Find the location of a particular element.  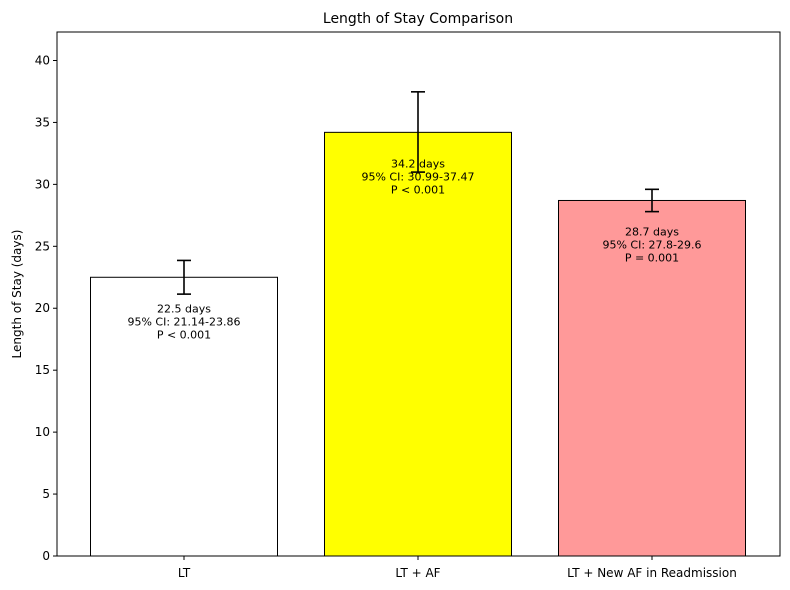

bar-lt is located at coordinates (184, 416).